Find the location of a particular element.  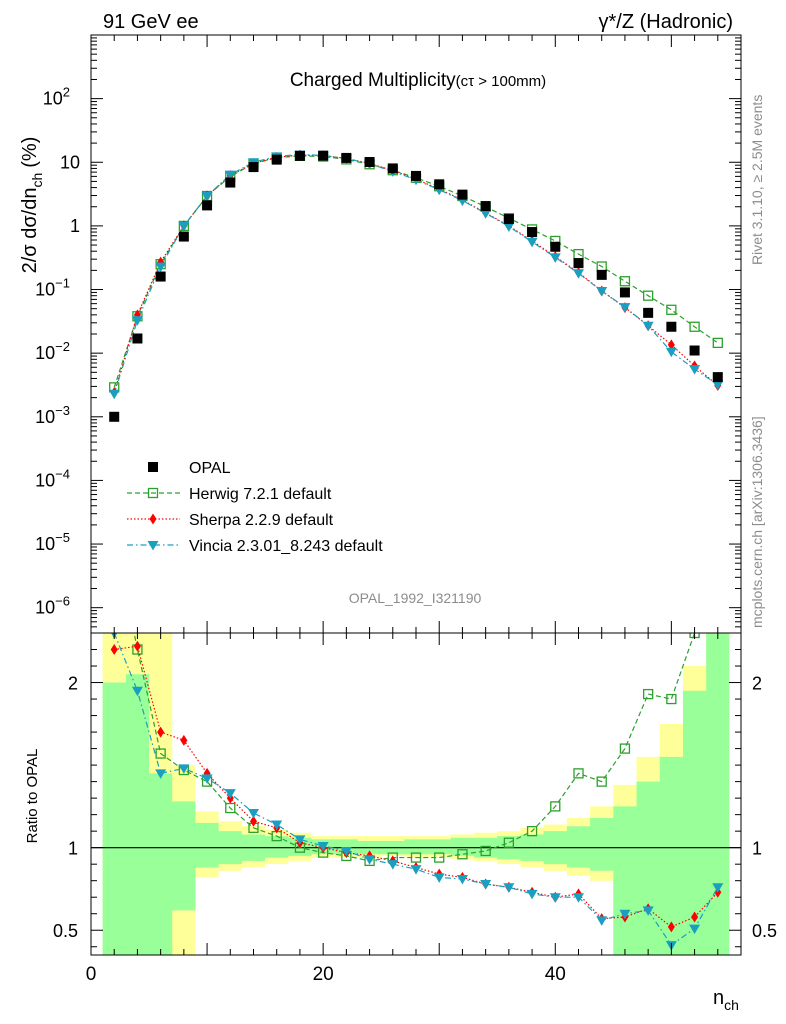

y-tick-label-6: 1 is located at coordinates (75, 226).